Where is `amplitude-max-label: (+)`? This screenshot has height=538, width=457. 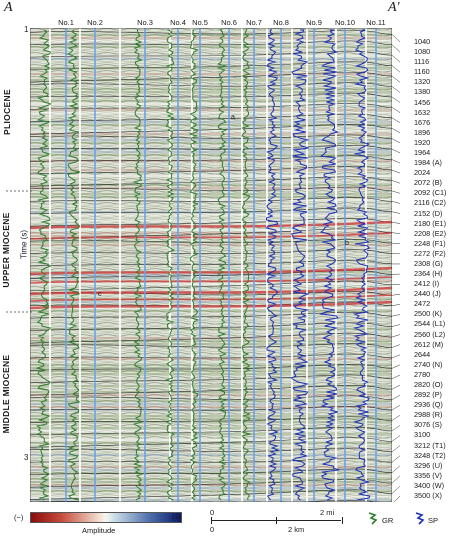
amplitude-max-label: (+) is located at coordinates (177, 517).